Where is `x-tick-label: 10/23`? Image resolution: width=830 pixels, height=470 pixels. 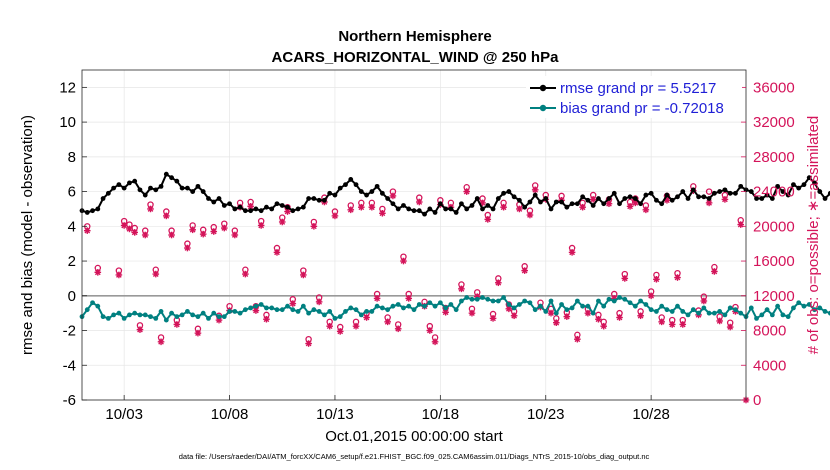
x-tick-label: 10/23 is located at coordinates (546, 414).